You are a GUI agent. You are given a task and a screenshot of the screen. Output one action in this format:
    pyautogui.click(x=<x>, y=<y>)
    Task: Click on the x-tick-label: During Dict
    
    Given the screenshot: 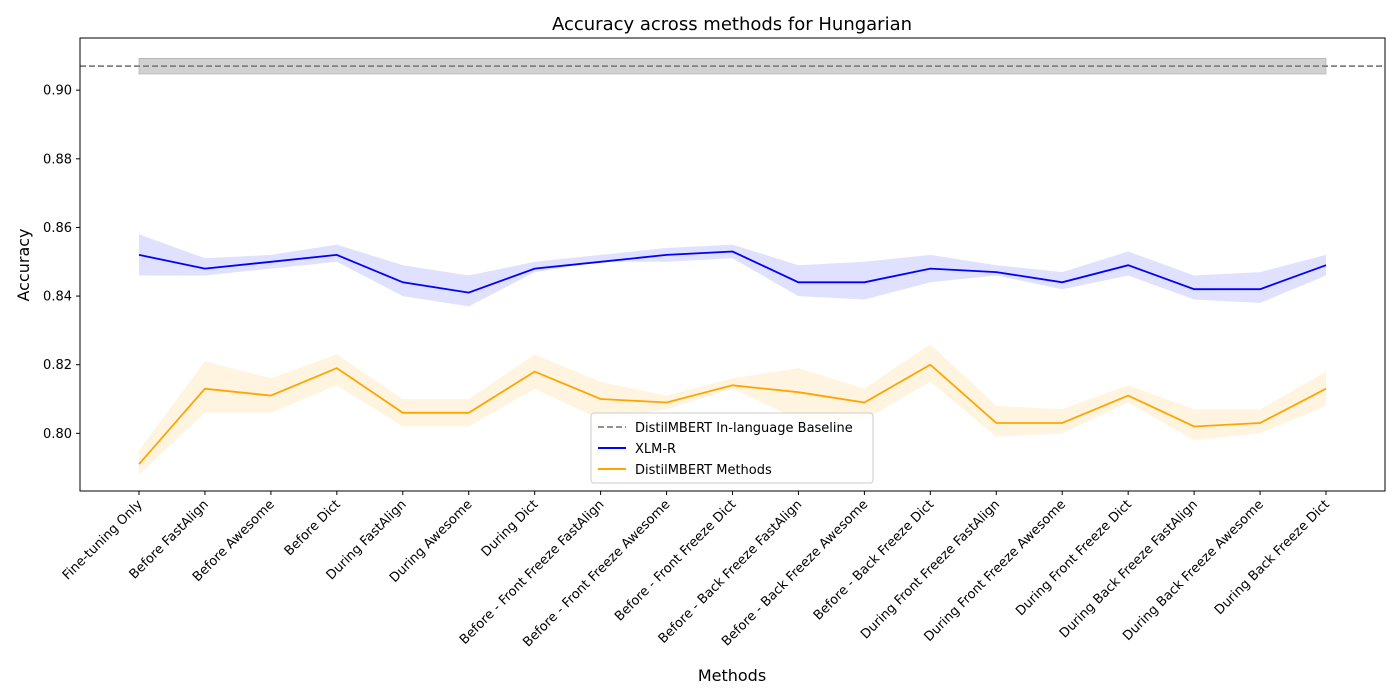 What is the action you would take?
    pyautogui.click(x=510, y=528)
    